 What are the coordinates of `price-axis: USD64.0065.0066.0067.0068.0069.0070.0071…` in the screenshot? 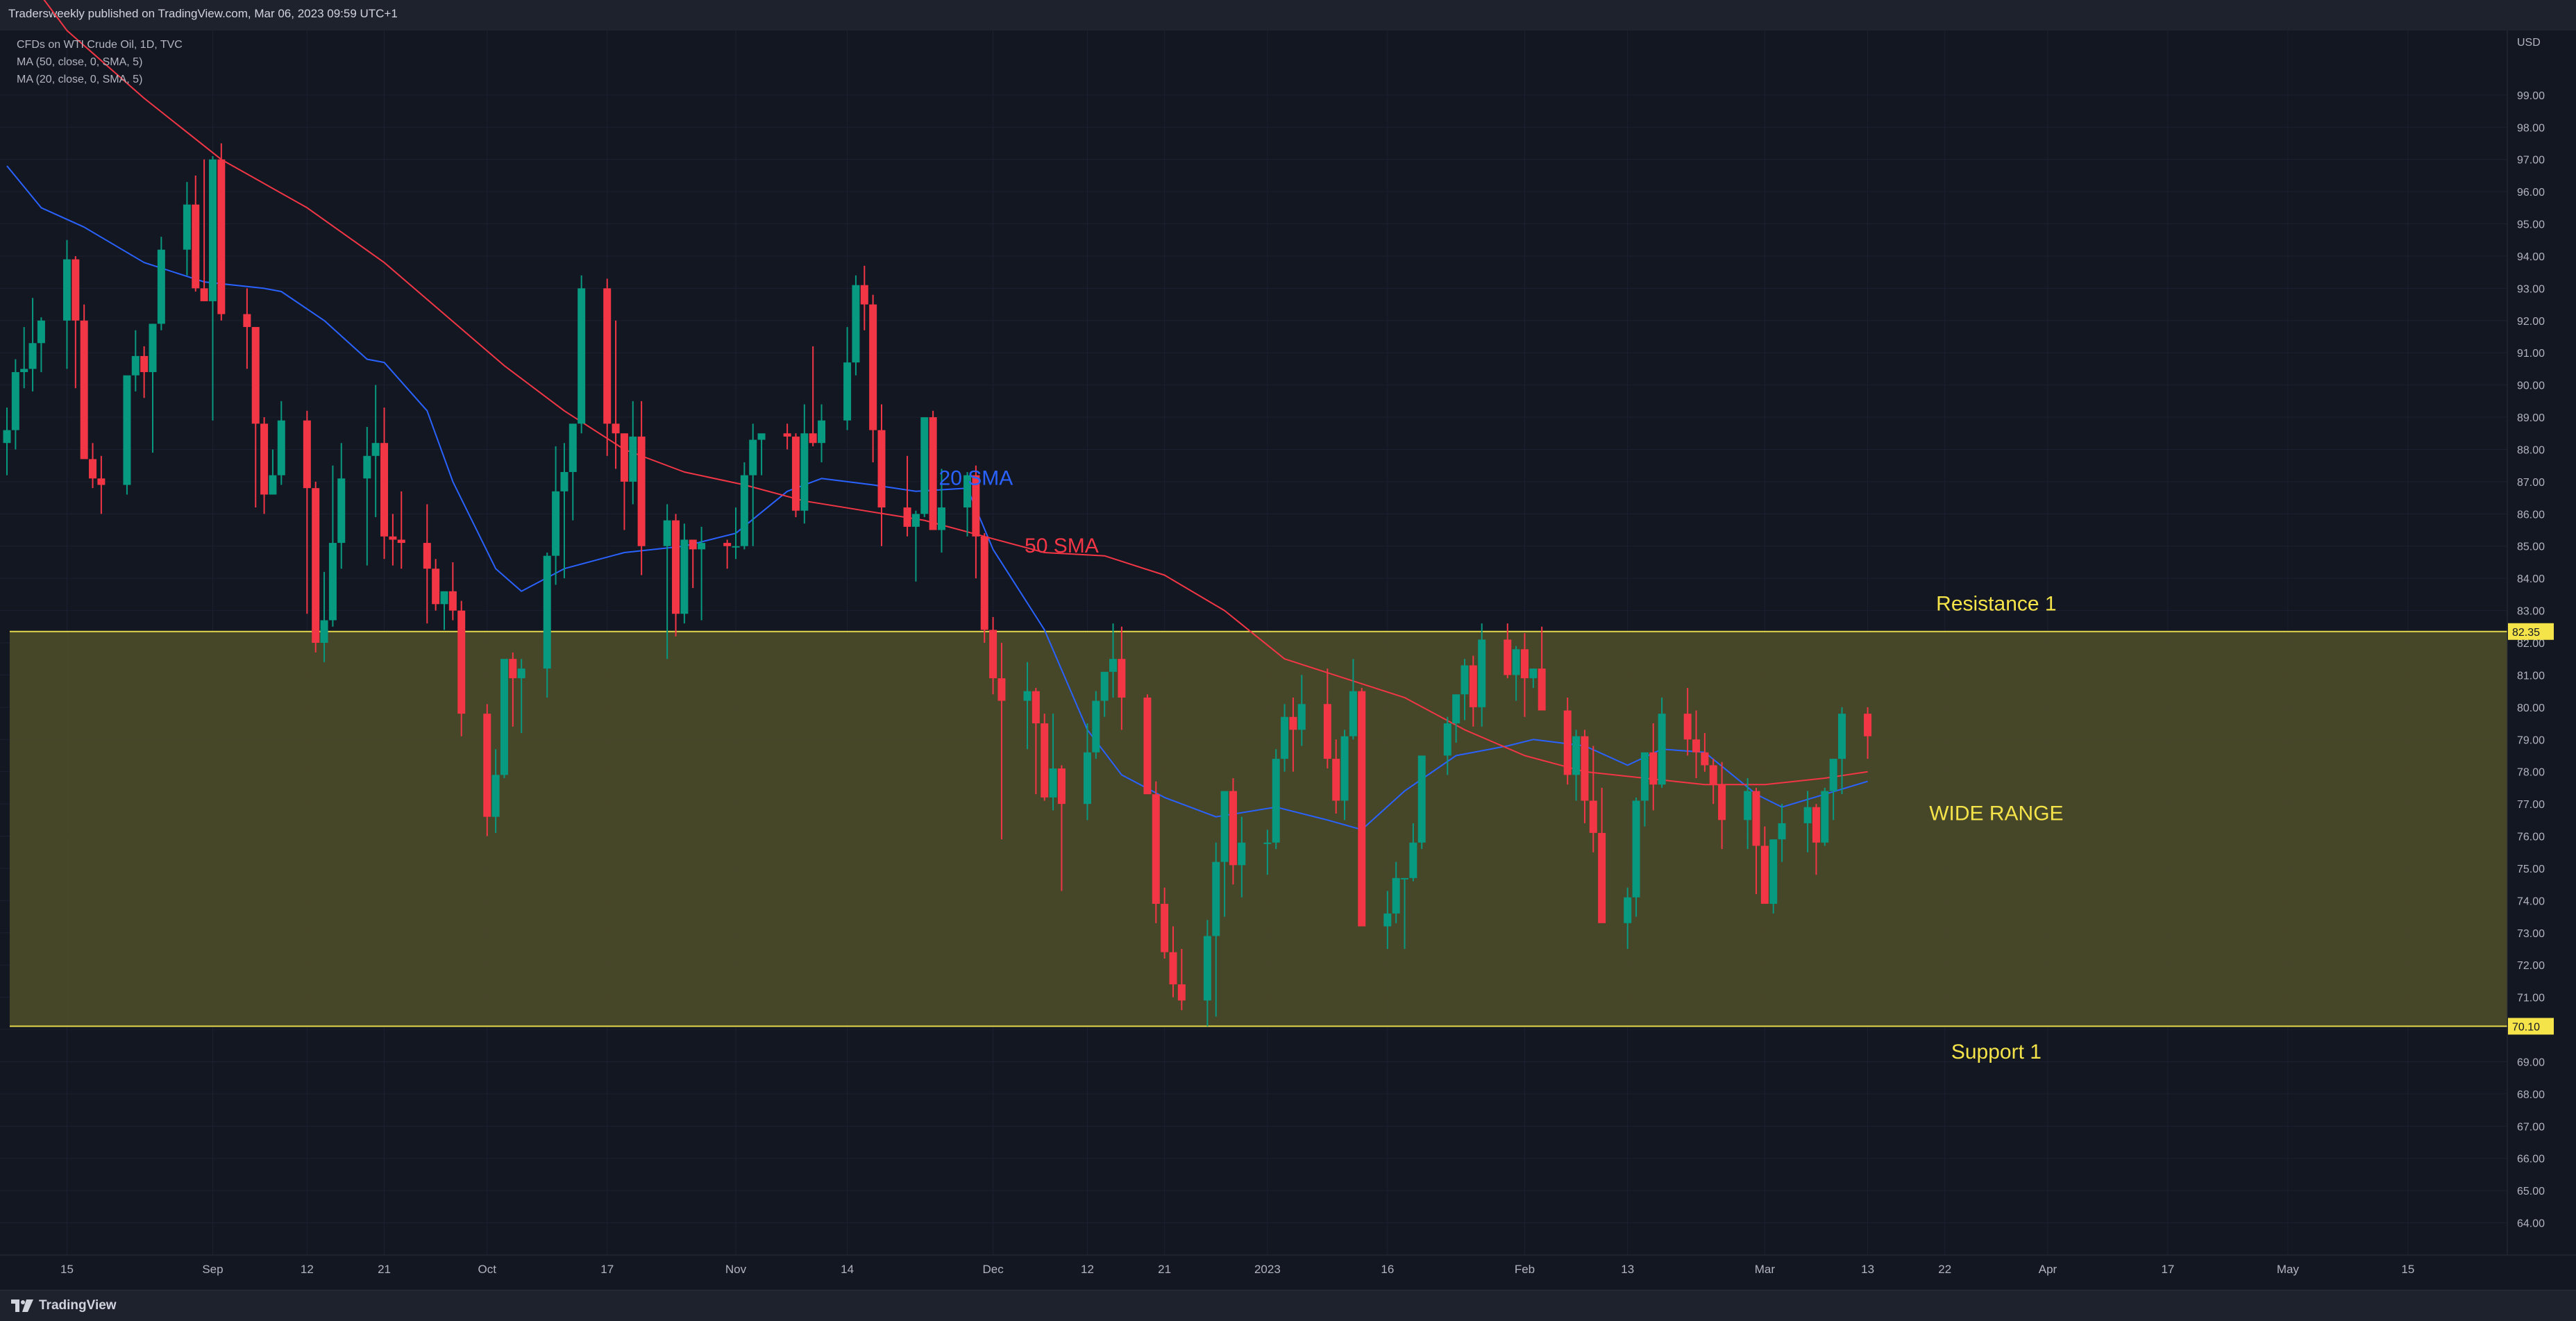 It's located at (2530, 643).